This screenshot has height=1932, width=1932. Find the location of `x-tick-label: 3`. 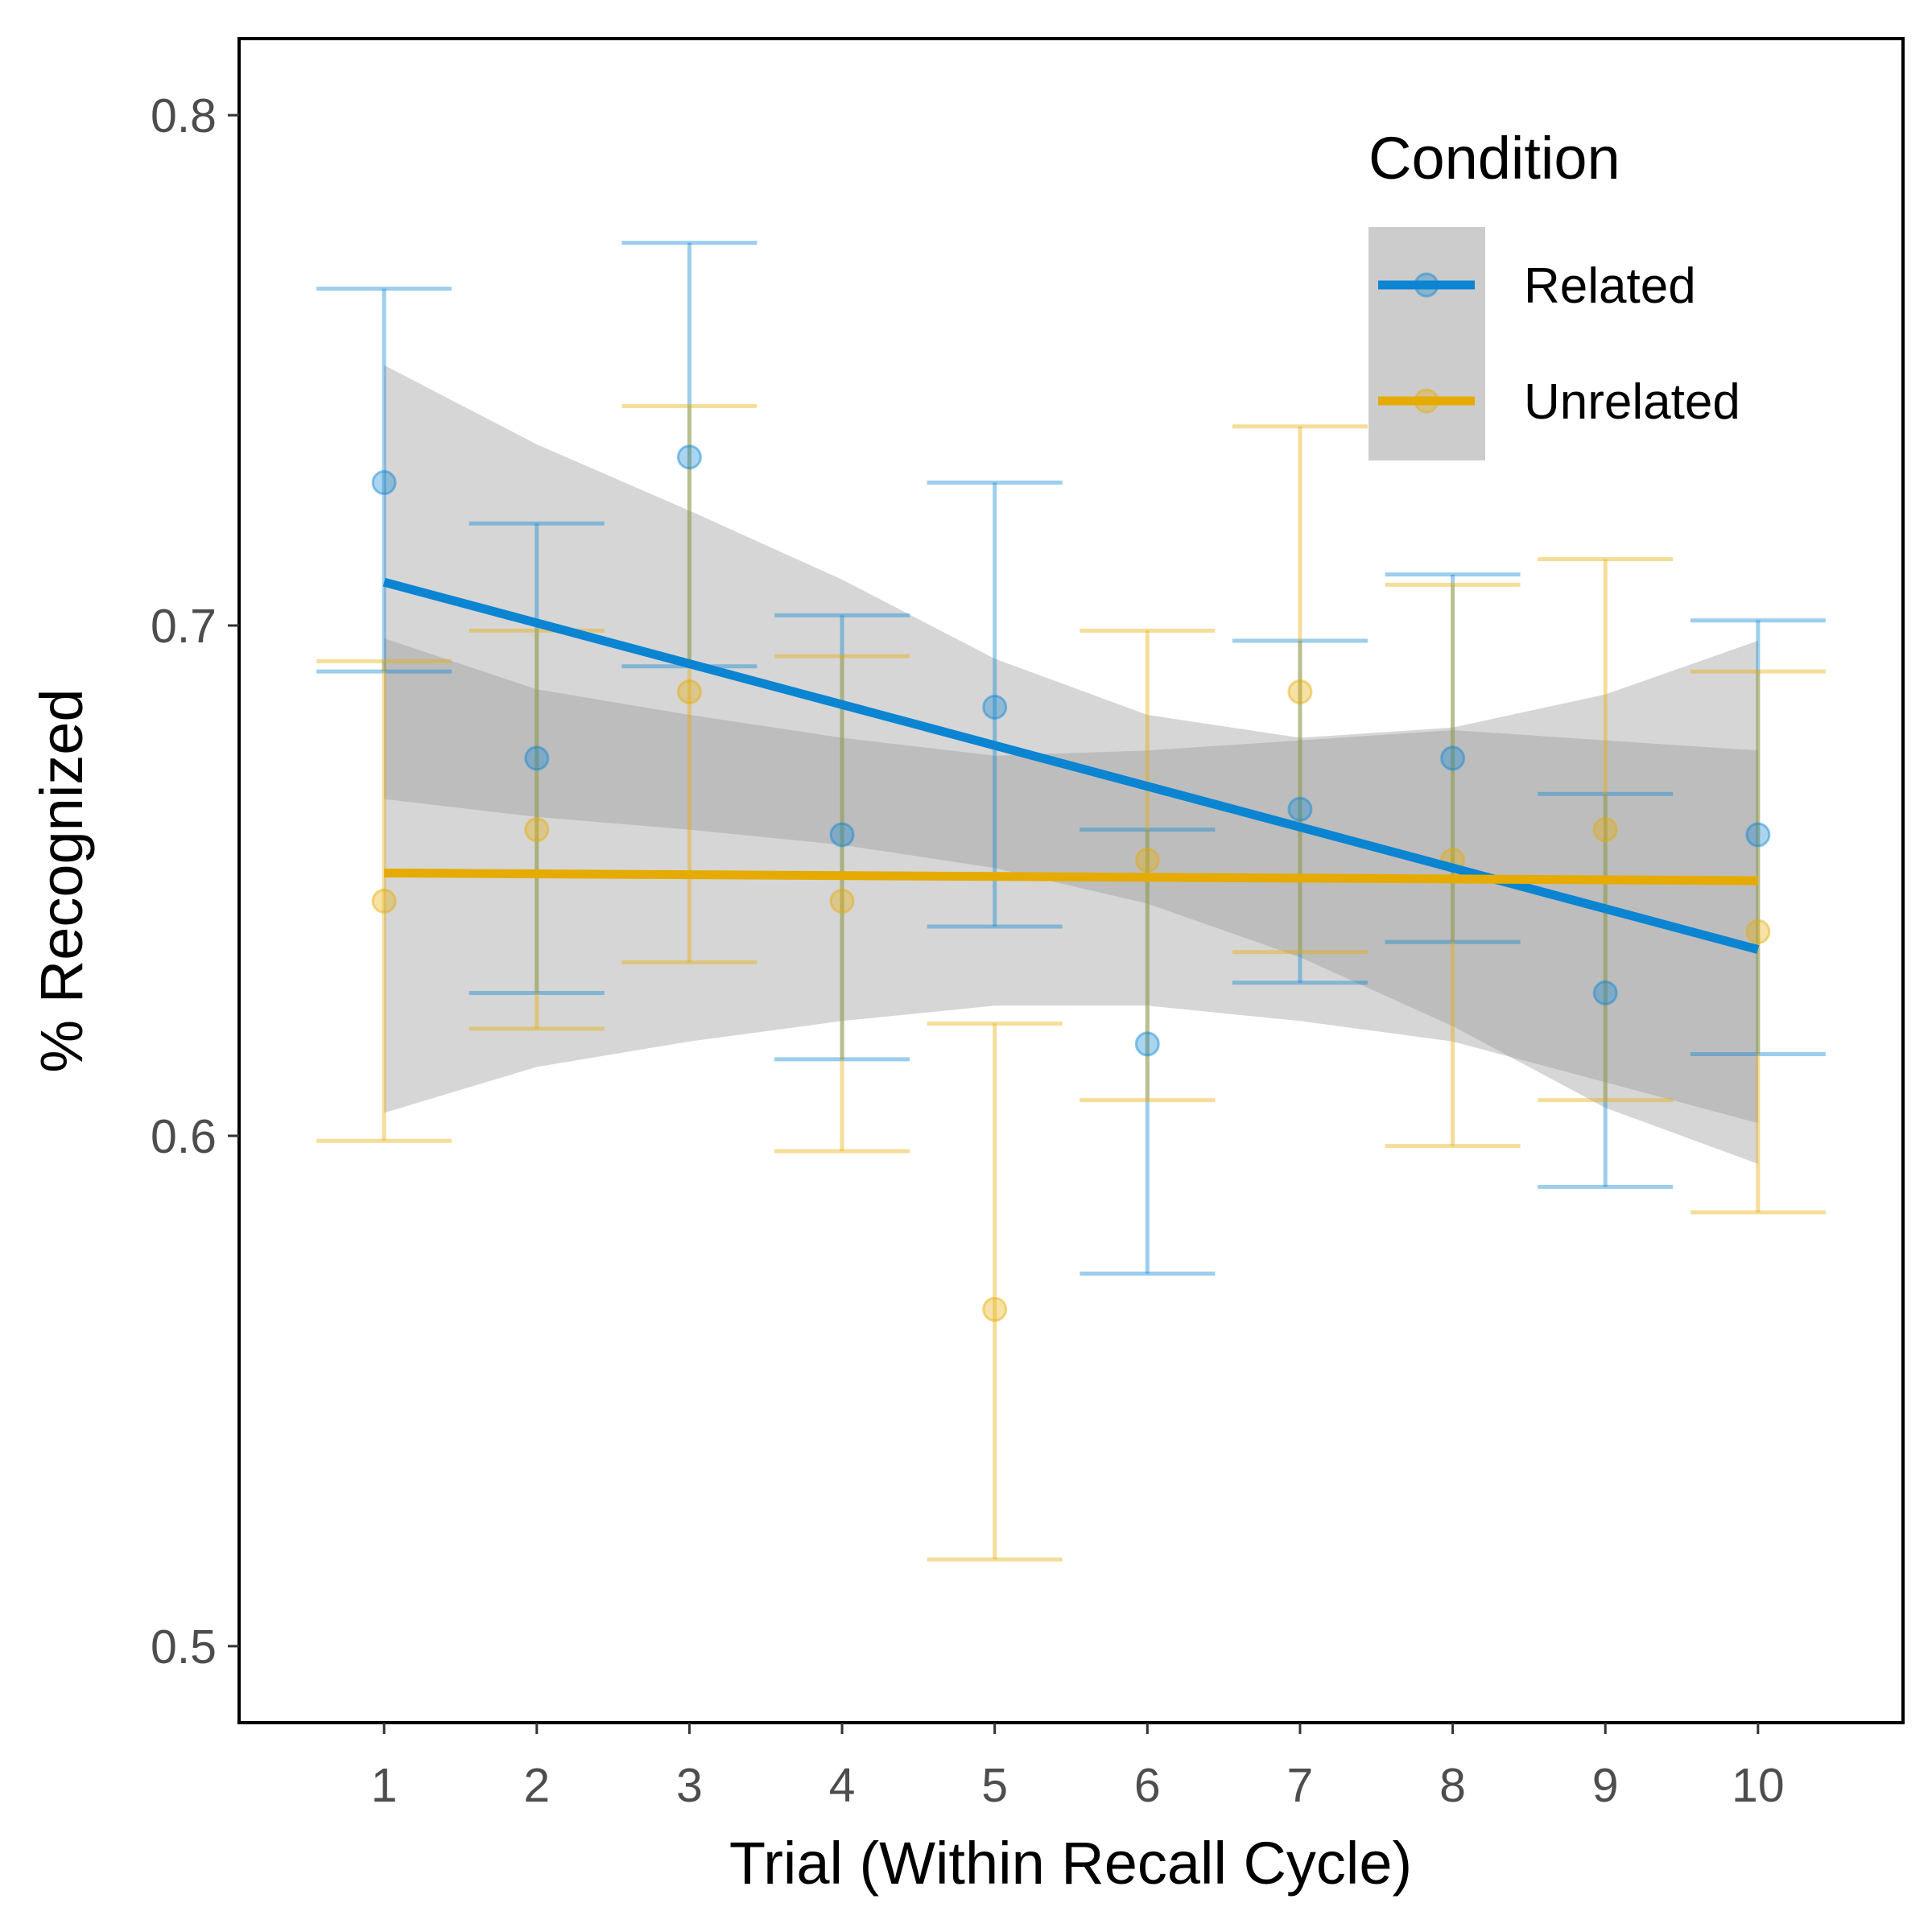

x-tick-label: 3 is located at coordinates (689, 1785).